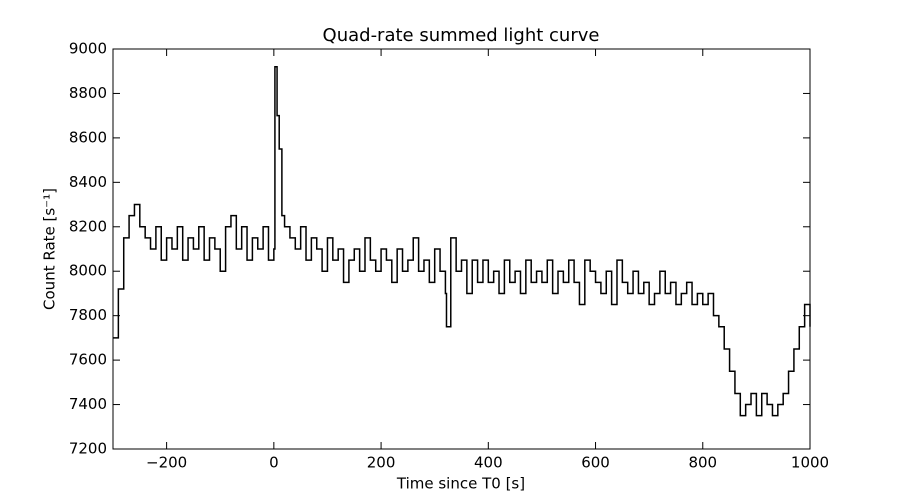 This screenshot has height=500, width=900. What do you see at coordinates (88, 449) in the screenshot?
I see `y-tick-label: 7200` at bounding box center [88, 449].